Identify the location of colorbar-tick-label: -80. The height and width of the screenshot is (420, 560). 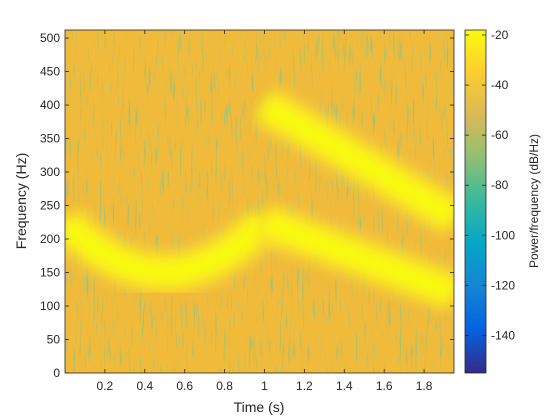
(500, 185).